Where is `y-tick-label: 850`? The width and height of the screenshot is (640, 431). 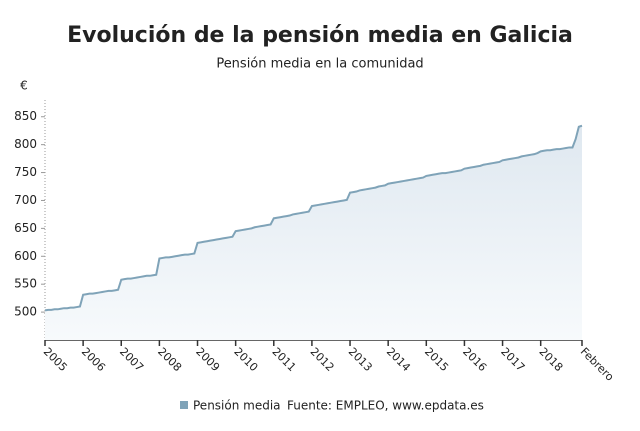
y-tick-label: 850 is located at coordinates (25, 116).